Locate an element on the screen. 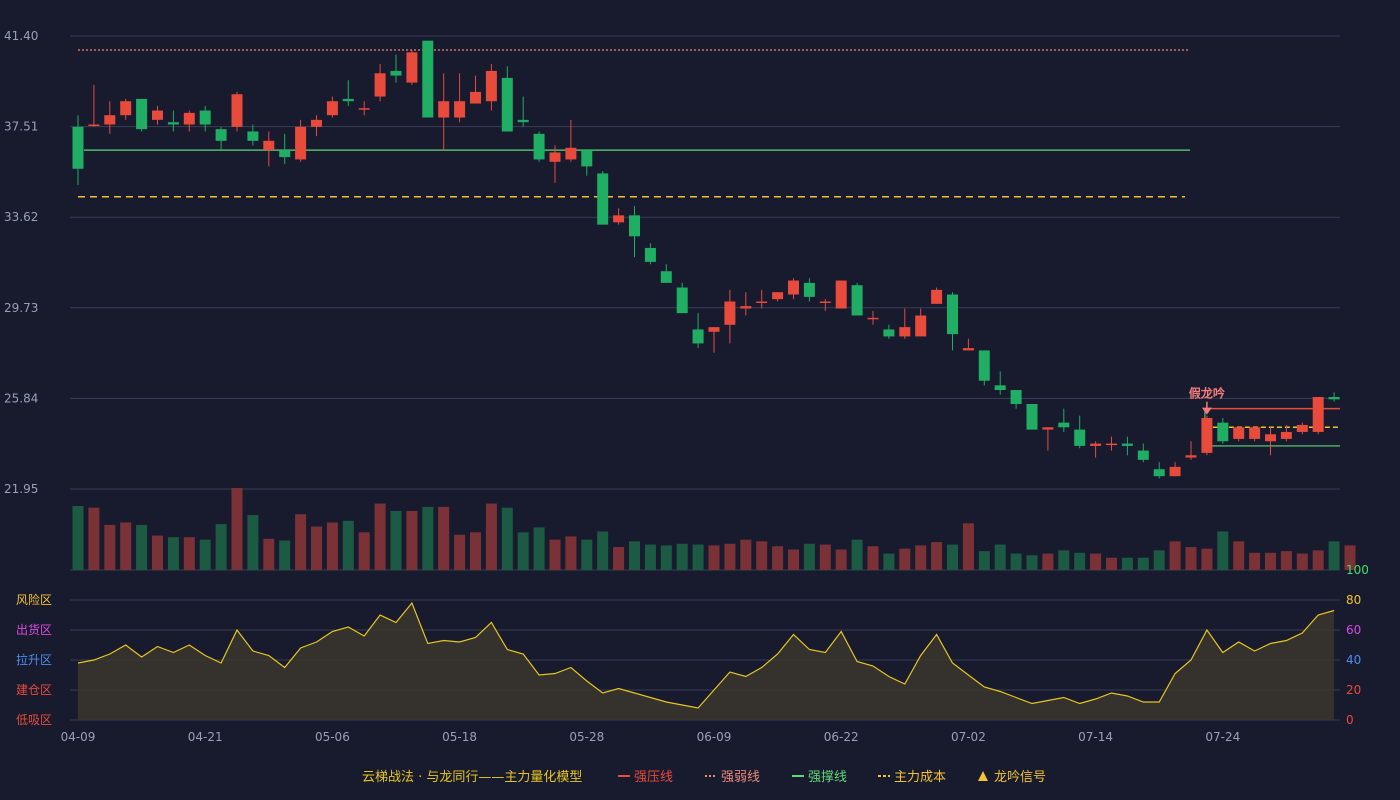 This screenshot has height=800, width=1400. price-tick-label: 37.51 is located at coordinates (21, 127).